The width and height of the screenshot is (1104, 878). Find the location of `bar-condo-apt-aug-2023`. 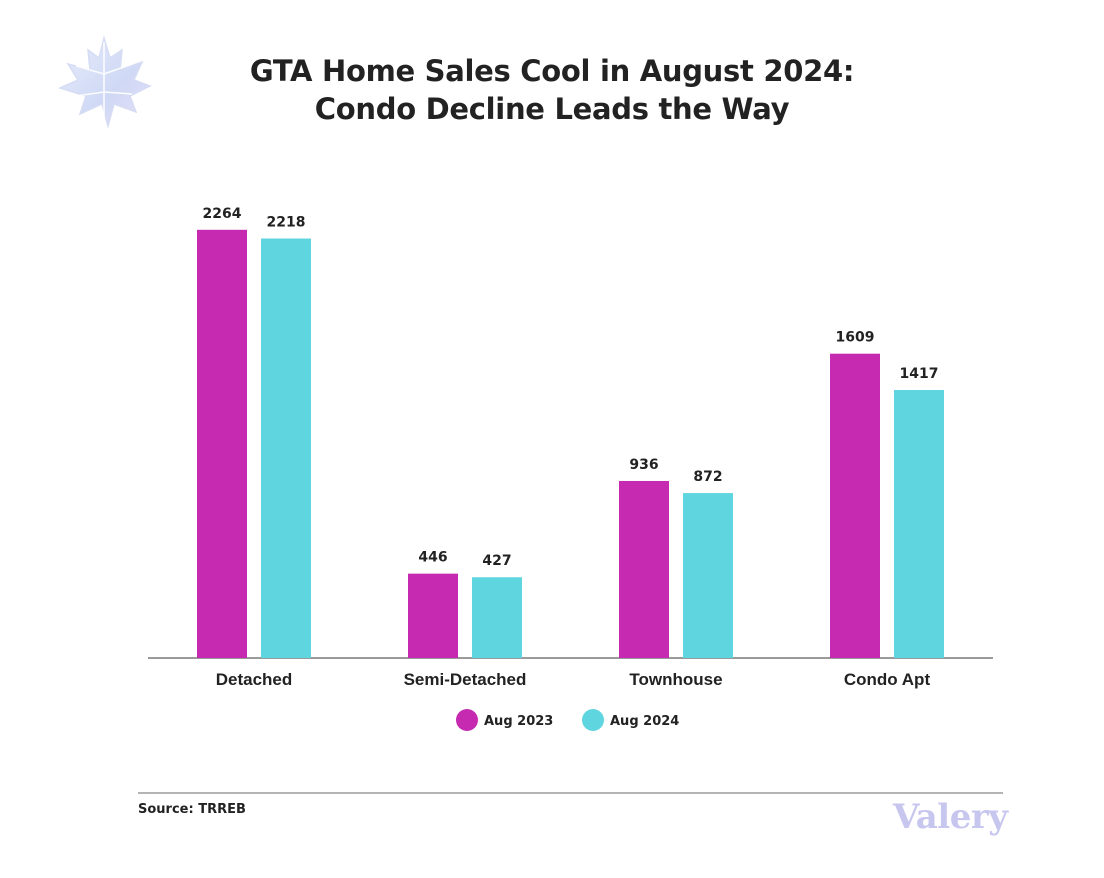

bar-condo-apt-aug-2023 is located at coordinates (855, 505).